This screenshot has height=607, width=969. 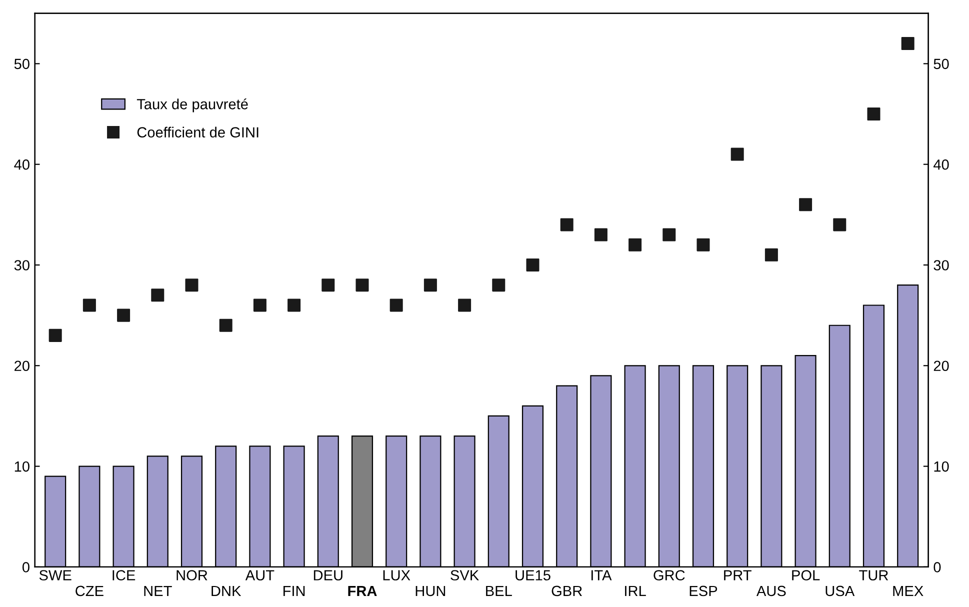 I want to click on x-tick-label: POL, so click(x=806, y=575).